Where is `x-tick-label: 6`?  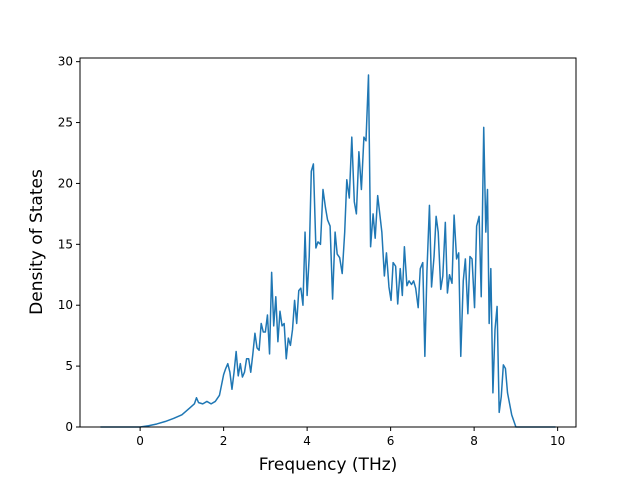 x-tick-label: 6 is located at coordinates (391, 441).